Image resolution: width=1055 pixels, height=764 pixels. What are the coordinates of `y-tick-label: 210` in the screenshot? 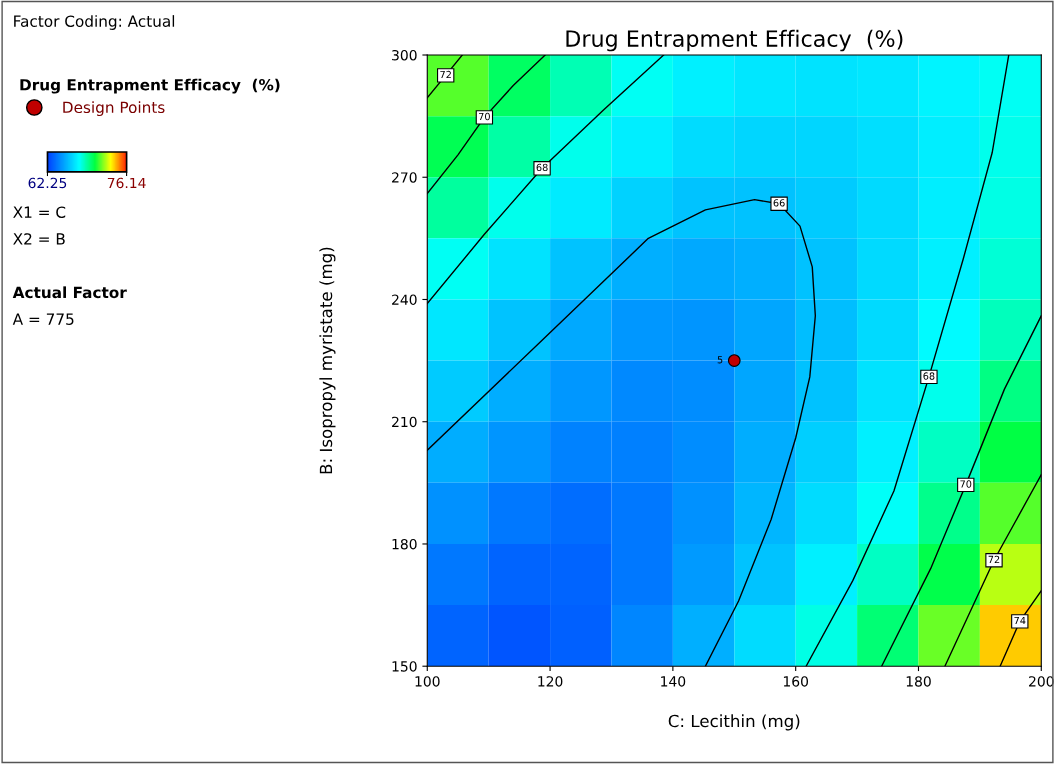 It's located at (404, 422).